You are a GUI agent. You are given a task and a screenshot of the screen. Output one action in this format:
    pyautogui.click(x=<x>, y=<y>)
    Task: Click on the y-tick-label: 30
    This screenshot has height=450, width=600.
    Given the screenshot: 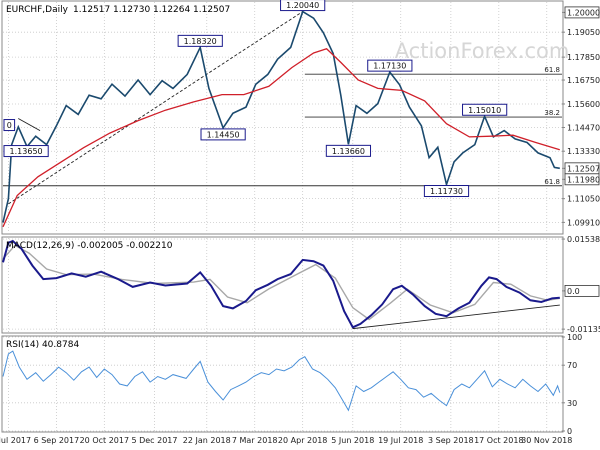 What is the action you would take?
    pyautogui.click(x=572, y=403)
    